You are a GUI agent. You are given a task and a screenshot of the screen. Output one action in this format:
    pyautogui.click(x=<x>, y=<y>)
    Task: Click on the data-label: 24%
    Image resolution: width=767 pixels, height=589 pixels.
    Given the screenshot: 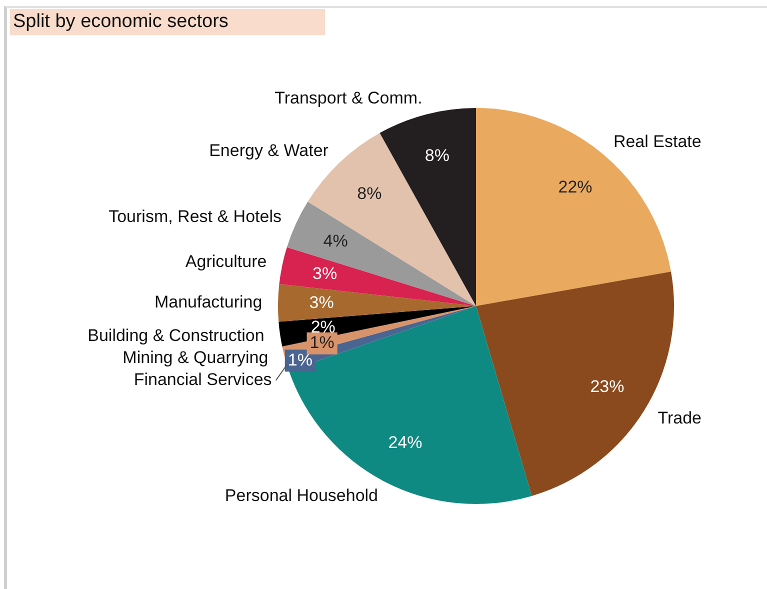 What is the action you would take?
    pyautogui.click(x=405, y=442)
    